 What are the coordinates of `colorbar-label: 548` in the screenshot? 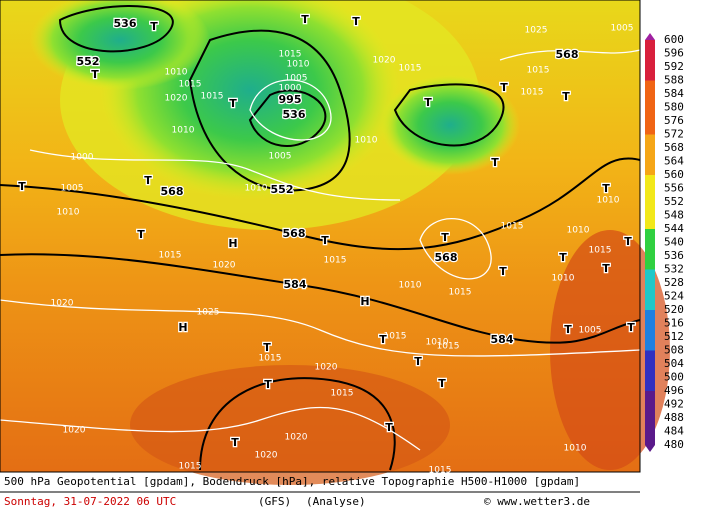 It's located at (674, 215).